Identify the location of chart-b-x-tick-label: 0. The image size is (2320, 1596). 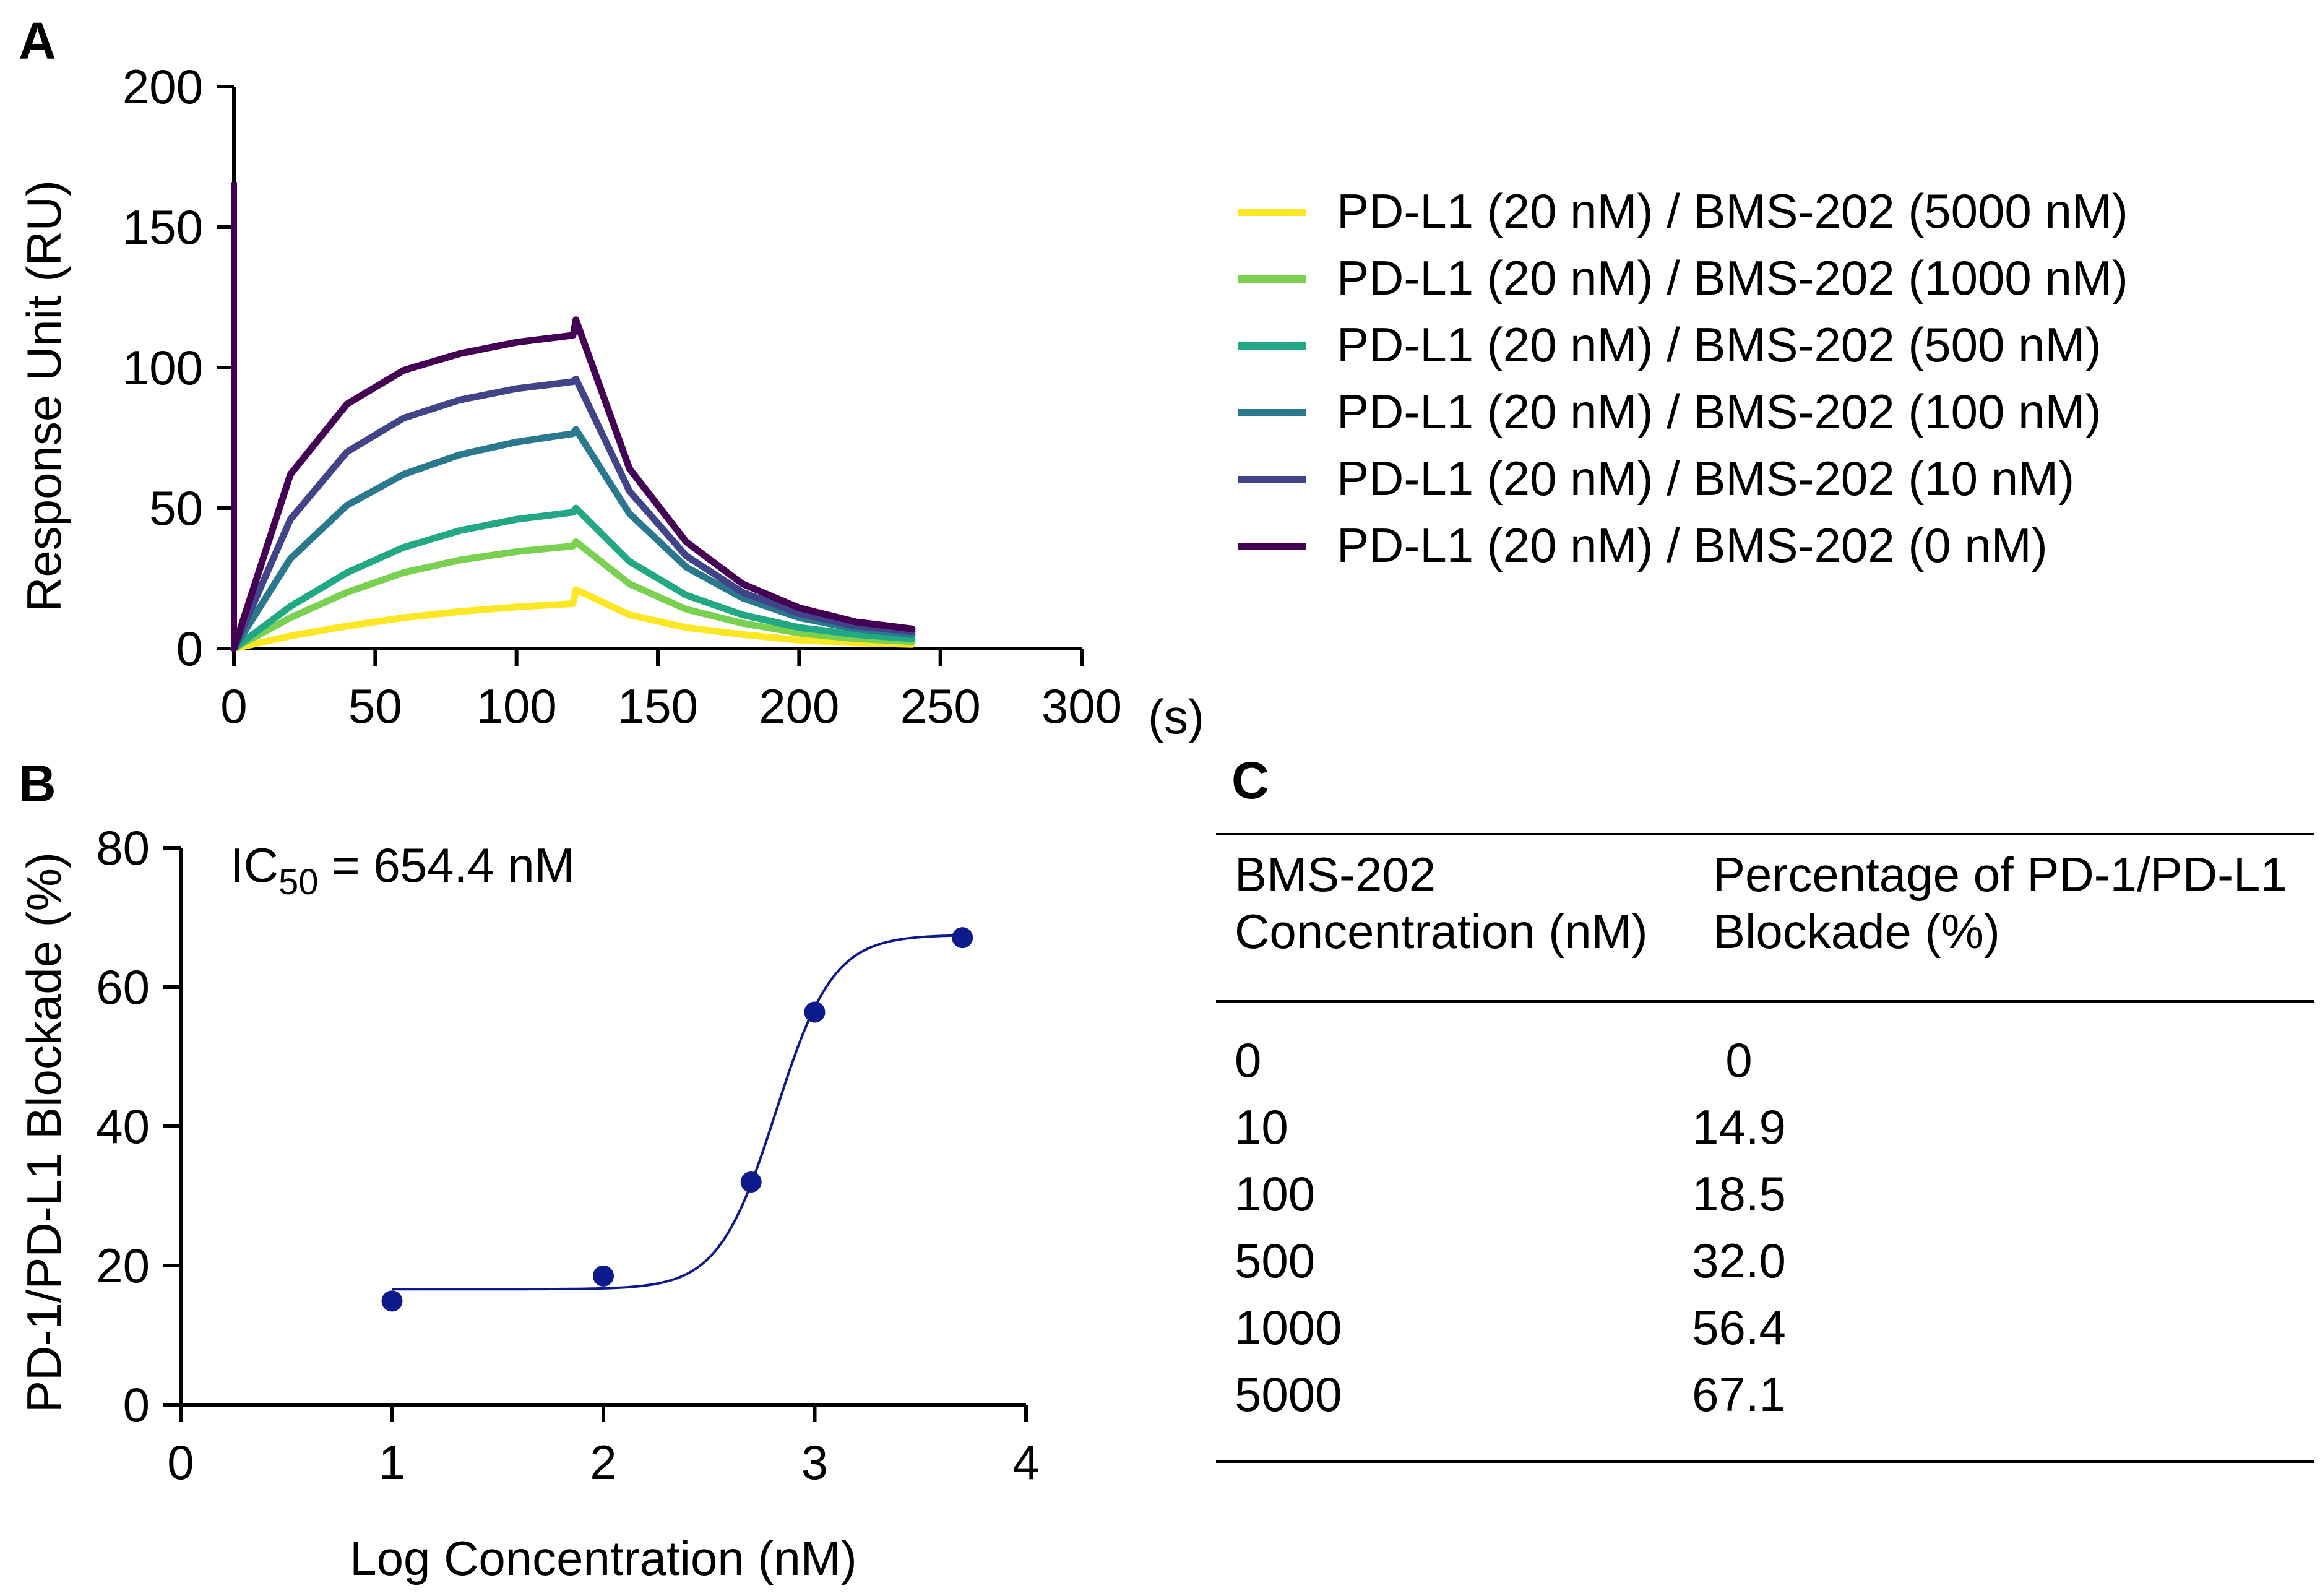
(180, 1462).